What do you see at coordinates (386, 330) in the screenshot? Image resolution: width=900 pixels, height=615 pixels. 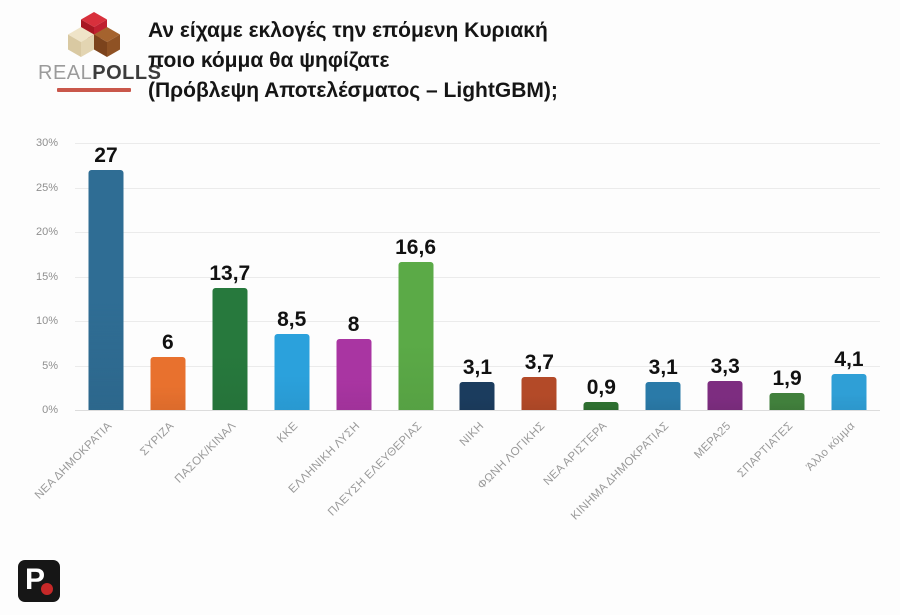 I see `bar-column: 16,6 ΠΛΕΥΣΗ ΕΛΕΥΘΕΡΙΑΣ` at bounding box center [386, 330].